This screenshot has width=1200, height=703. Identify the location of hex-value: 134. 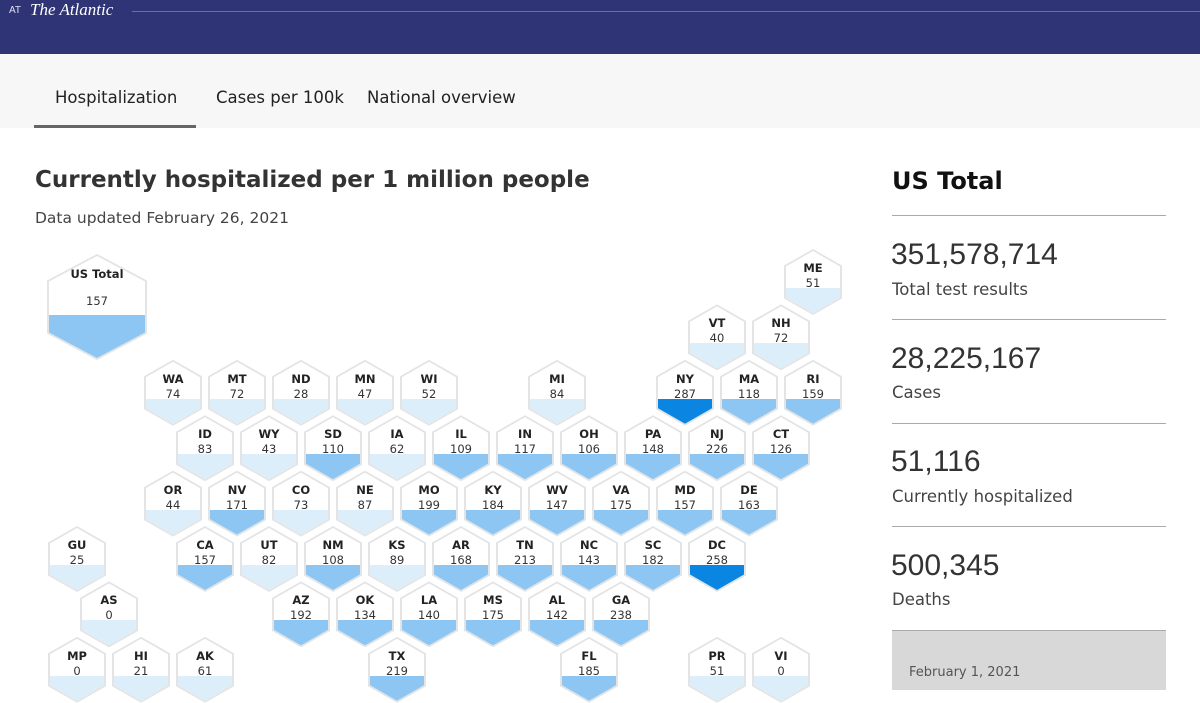
(365, 615).